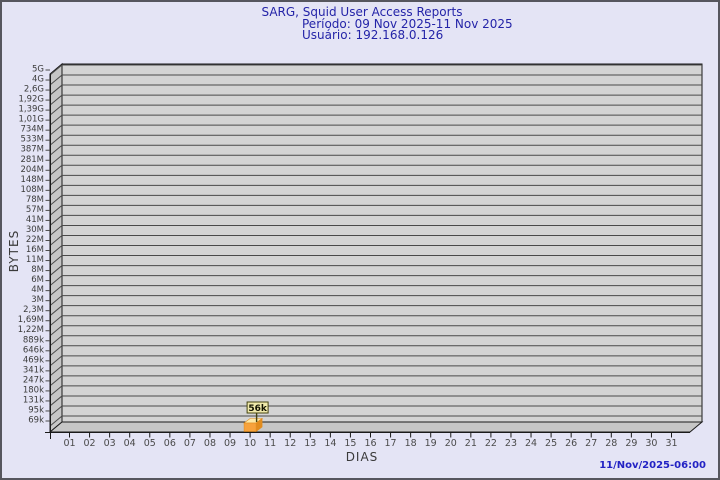 The height and width of the screenshot is (480, 720). I want to click on x-tick-label: 03, so click(110, 443).